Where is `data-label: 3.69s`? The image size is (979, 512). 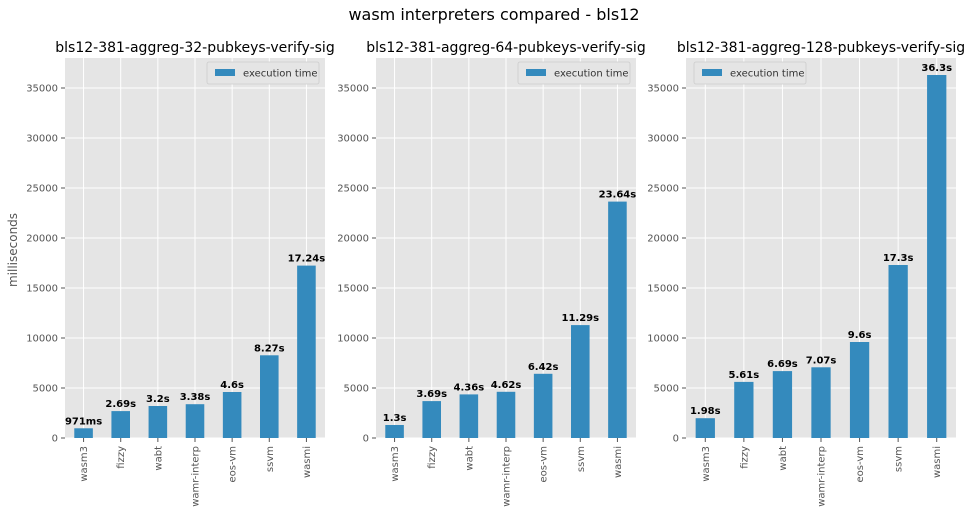
data-label: 3.69s is located at coordinates (431, 394).